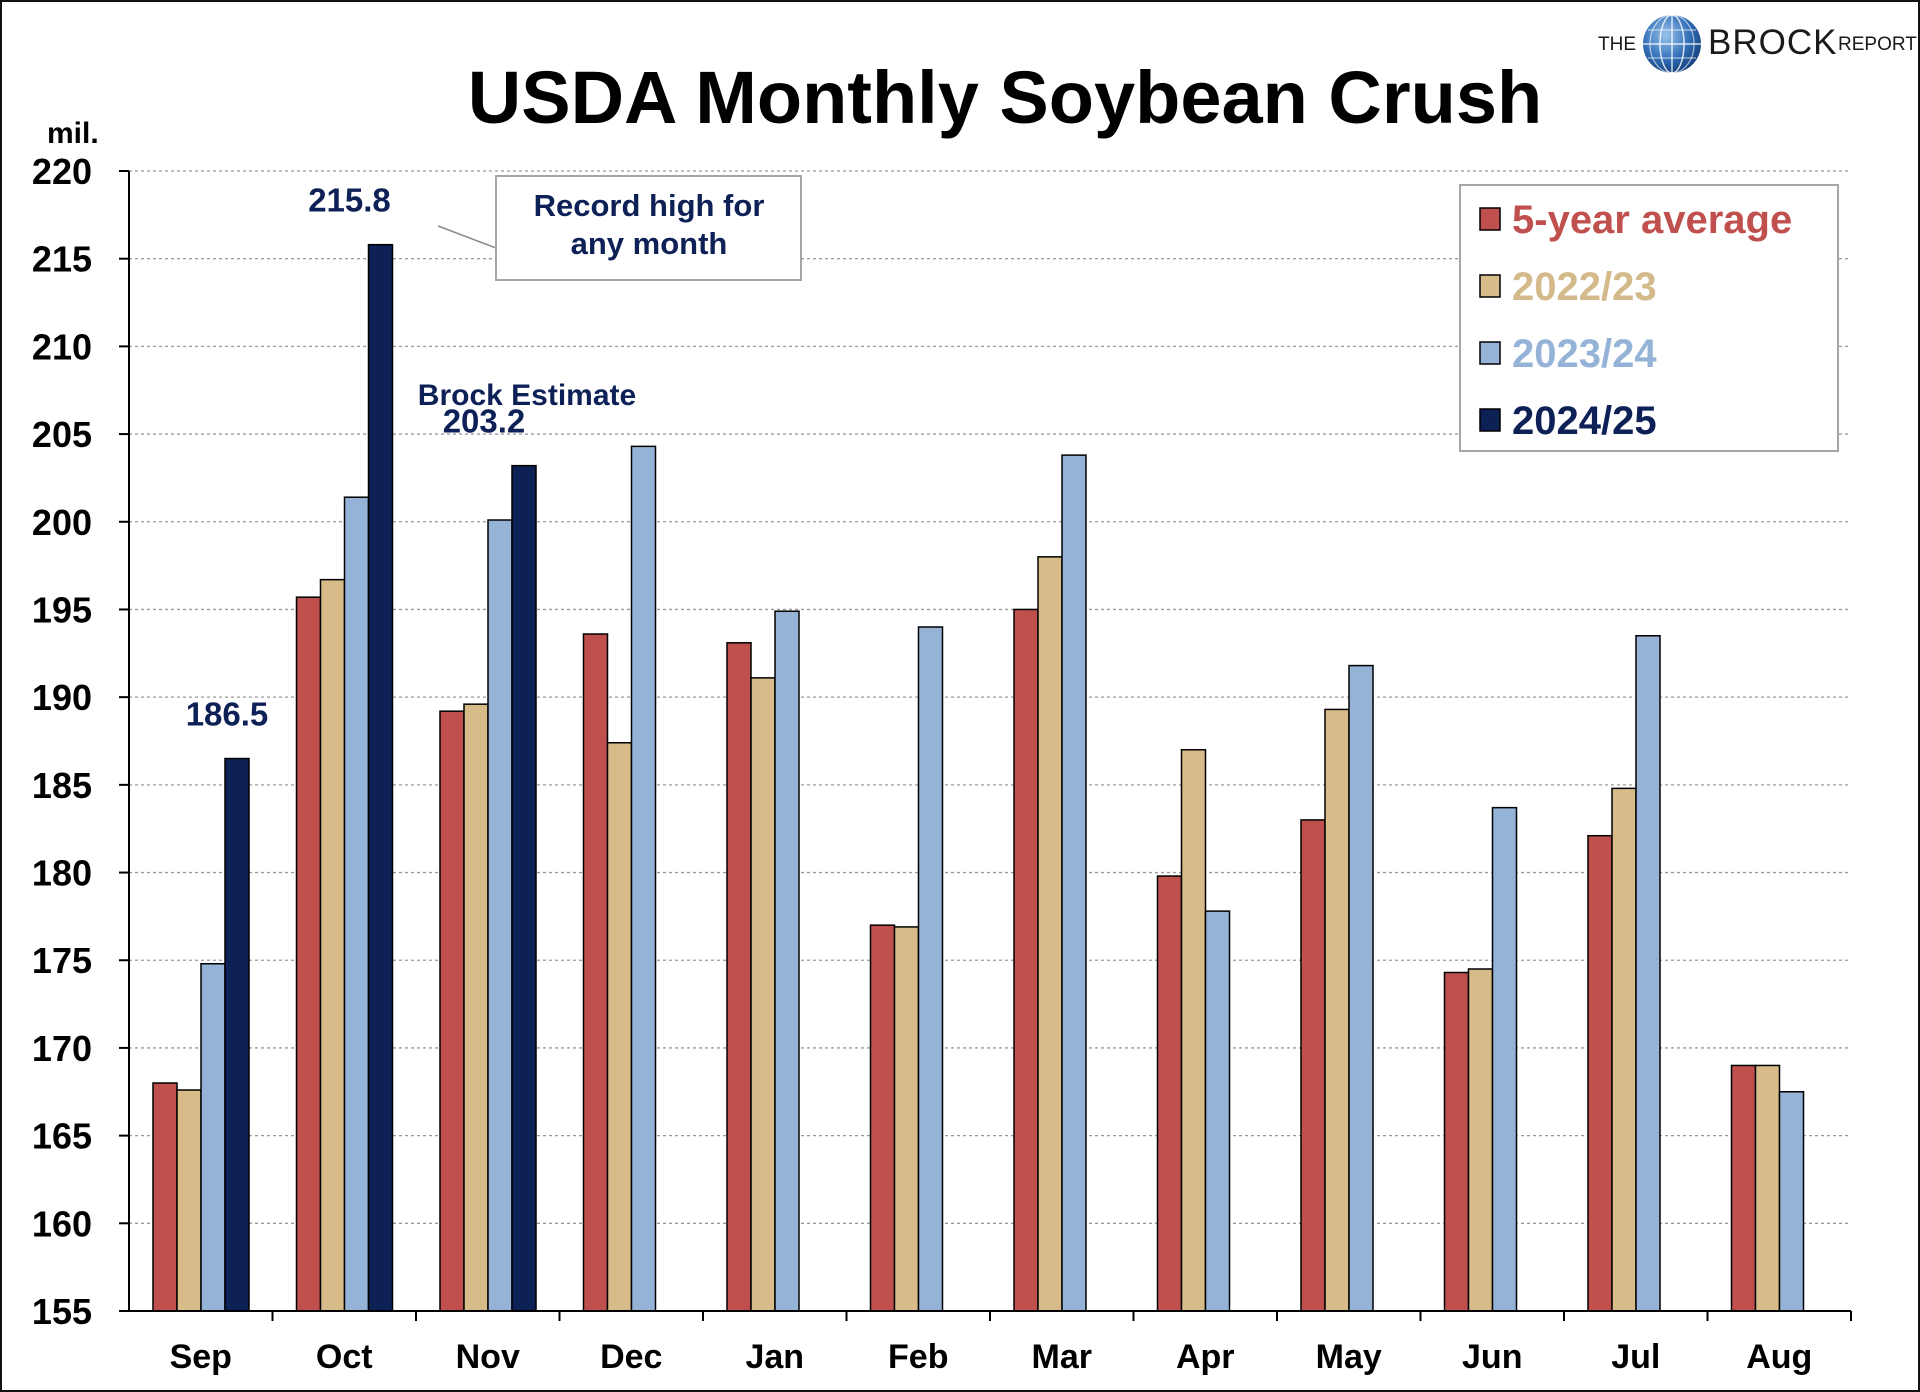 This screenshot has height=1392, width=1920. I want to click on brock-report-logo: THE BROCK REPORT, so click(1757, 44).